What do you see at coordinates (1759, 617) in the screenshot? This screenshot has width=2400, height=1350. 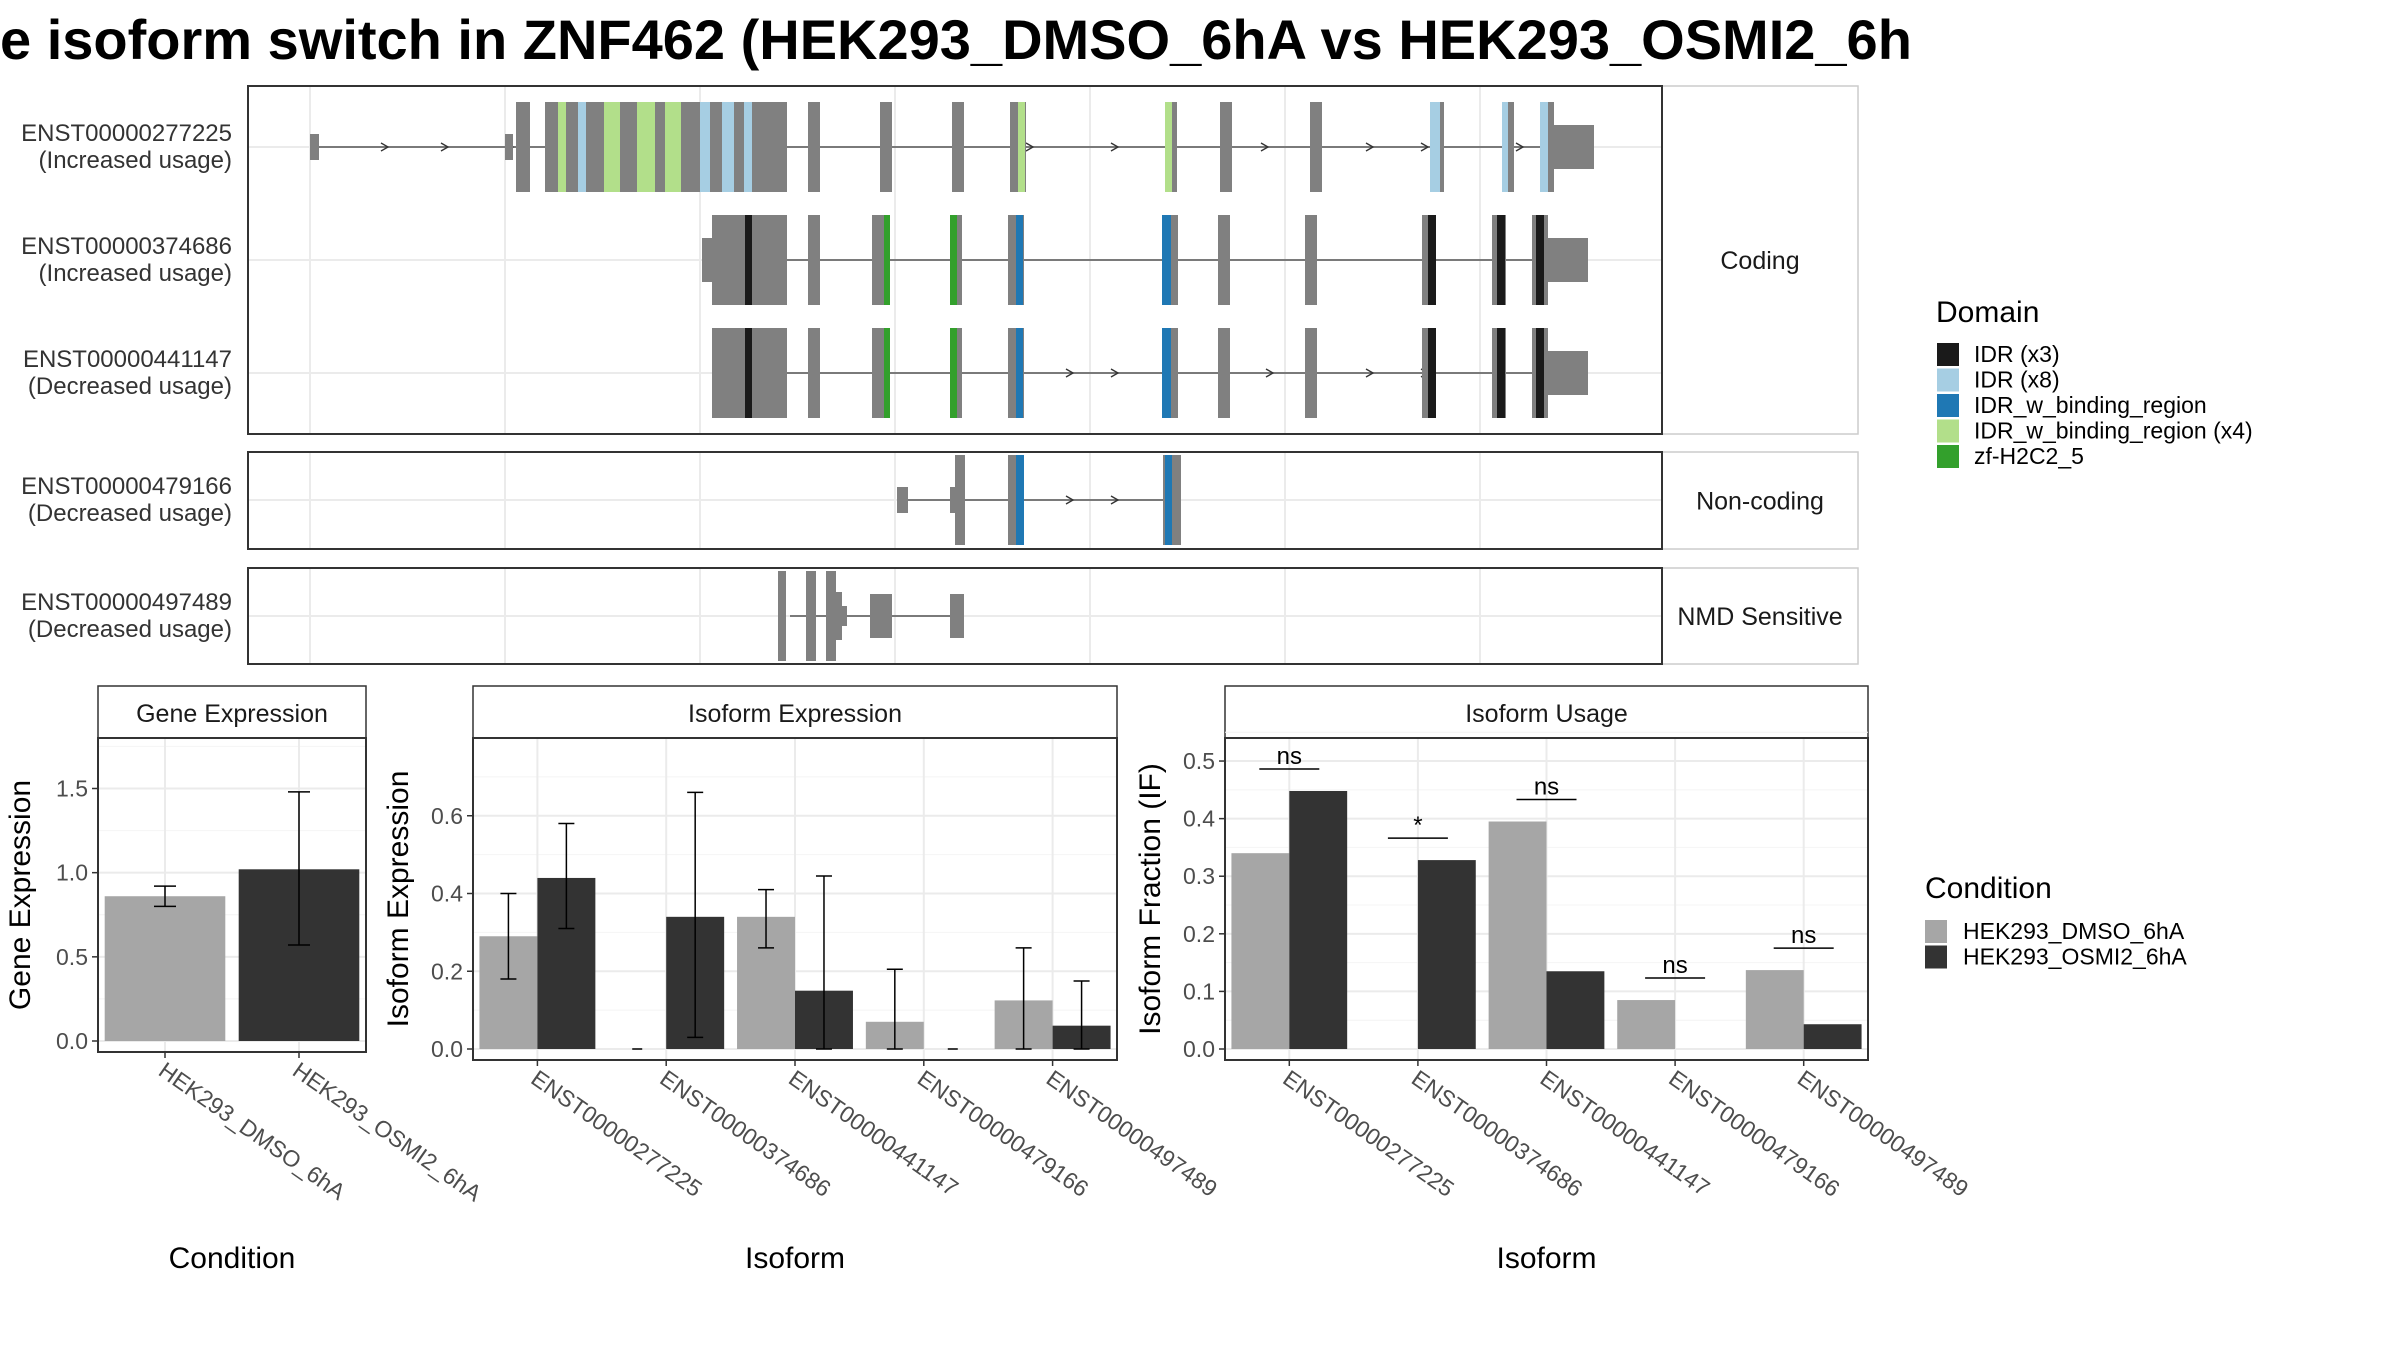 I see `facet-label: NMD Sensitive` at bounding box center [1759, 617].